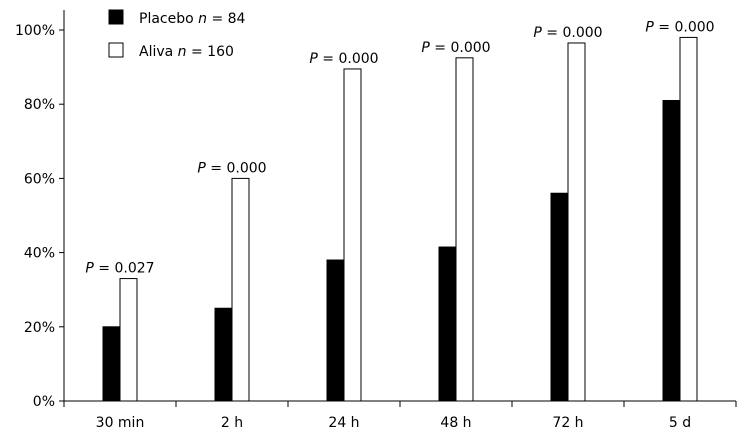 The width and height of the screenshot is (745, 440). What do you see at coordinates (116, 50) in the screenshot?
I see `legend-swatch-aliva` at bounding box center [116, 50].